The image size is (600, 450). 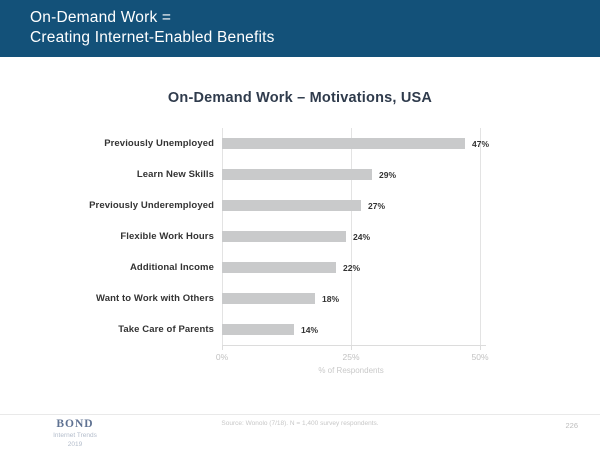 I want to click on category-label: Flexible Work Hours, so click(x=167, y=236).